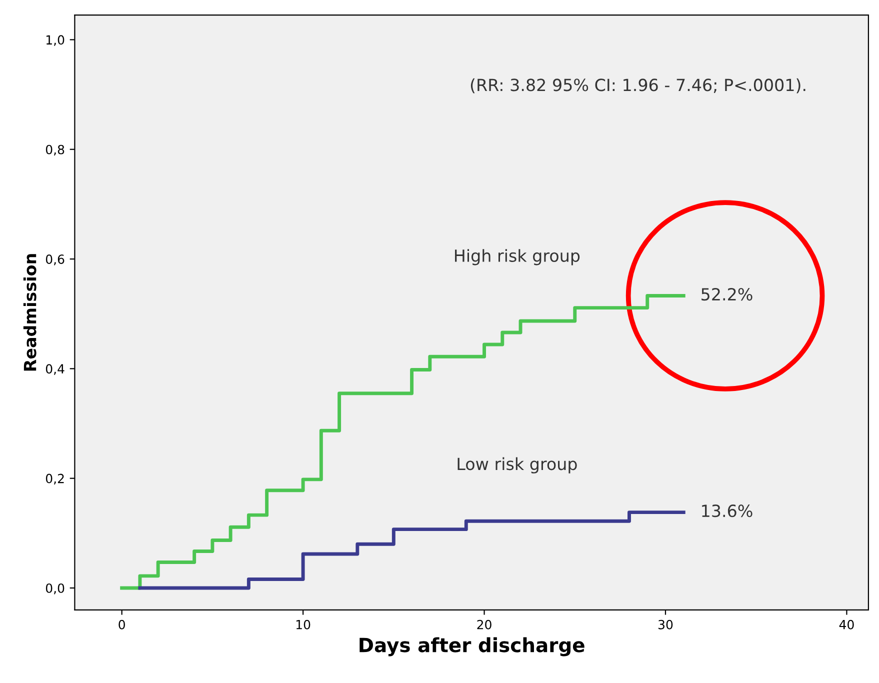  What do you see at coordinates (727, 511) in the screenshot?
I see `annotation: 13.6%` at bounding box center [727, 511].